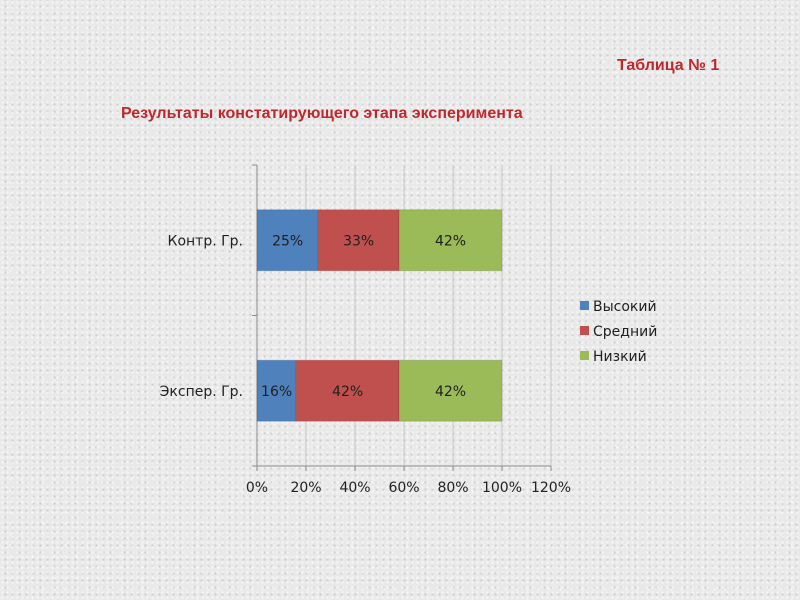  What do you see at coordinates (625, 307) in the screenshot?
I see `legend-label: Высокий` at bounding box center [625, 307].